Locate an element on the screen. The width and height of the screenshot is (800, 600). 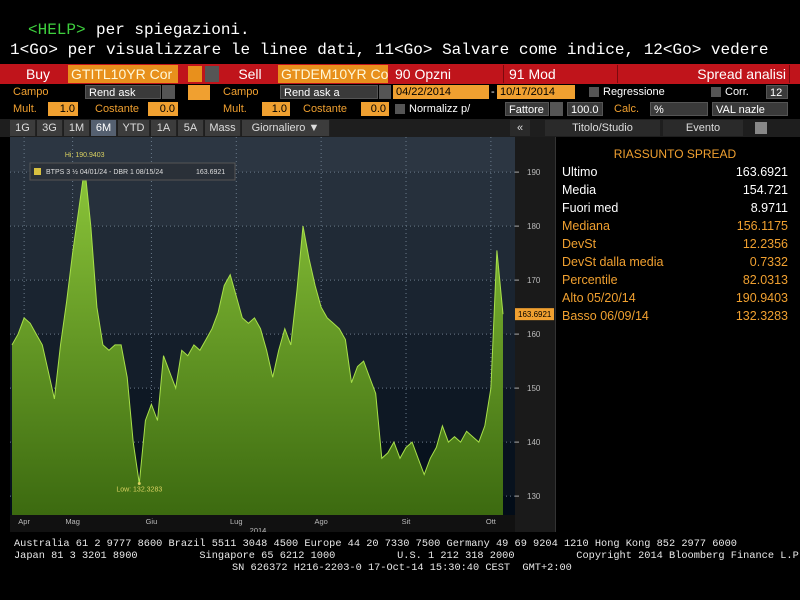
options-menu: 90 Opzni is located at coordinates (448, 74).